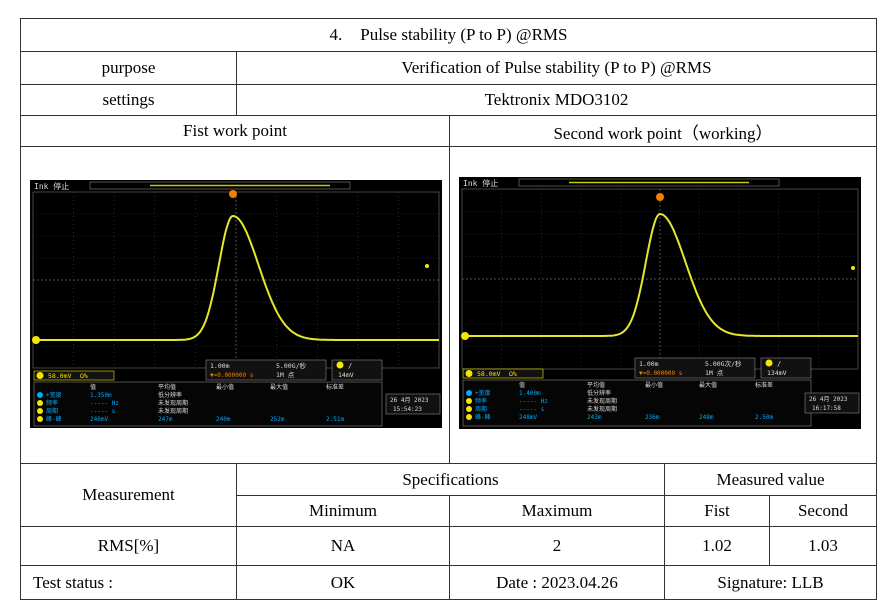 The width and height of the screenshot is (883, 610). What do you see at coordinates (663, 131) in the screenshot?
I see `second-work-point-header: Second work point（working）` at bounding box center [663, 131].